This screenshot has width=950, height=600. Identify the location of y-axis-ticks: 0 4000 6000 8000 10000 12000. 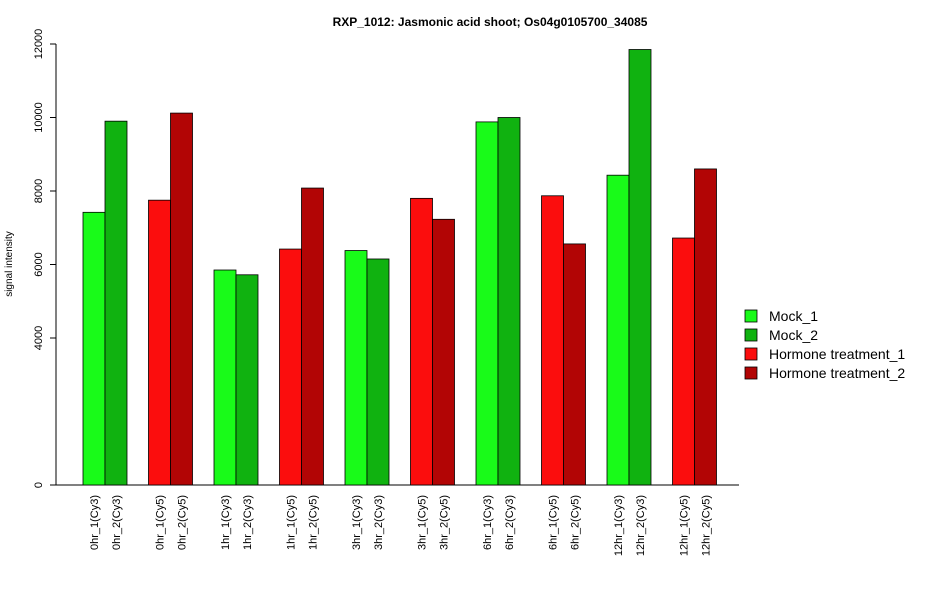
(44, 258).